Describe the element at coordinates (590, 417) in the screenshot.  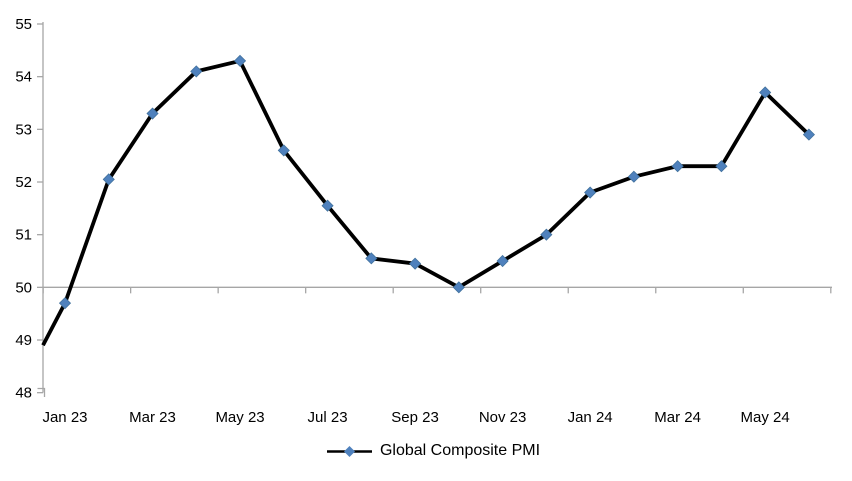
I see `x-tick-label: Jan 24` at that location.